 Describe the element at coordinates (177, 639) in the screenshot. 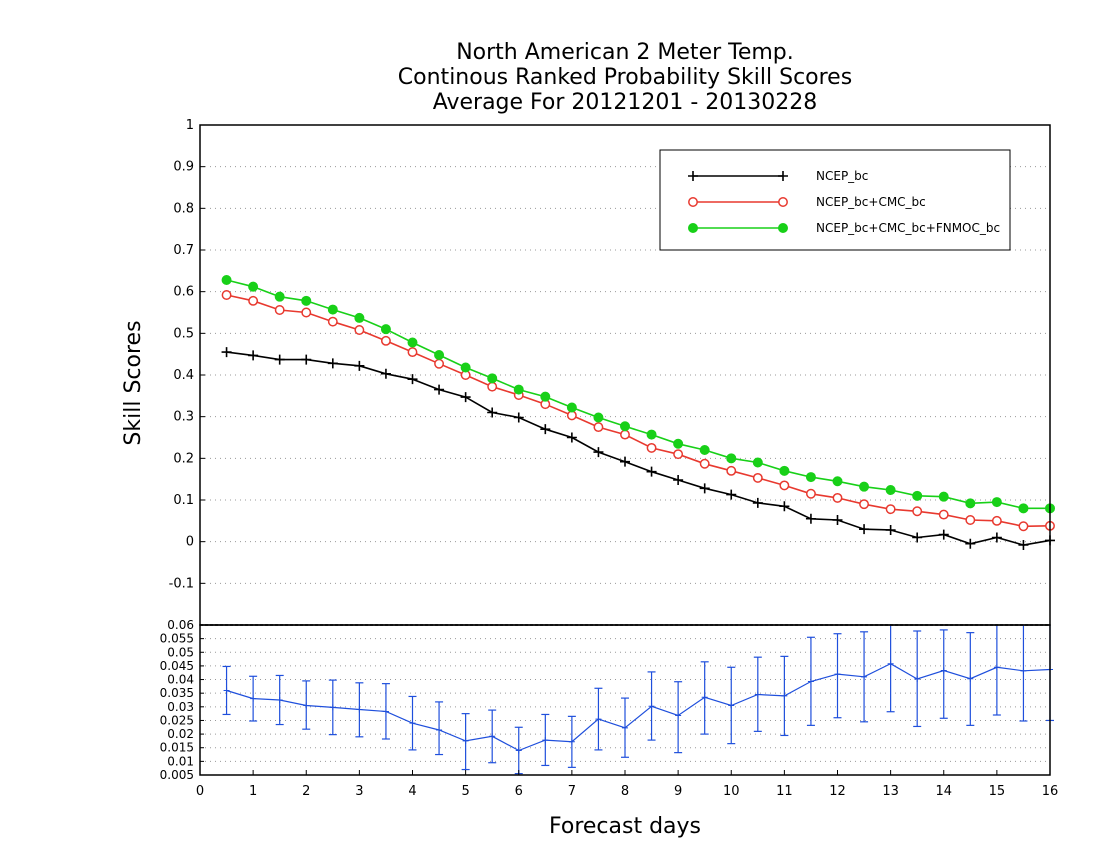

I see `subplot-y-tick-label: 0.055` at that location.